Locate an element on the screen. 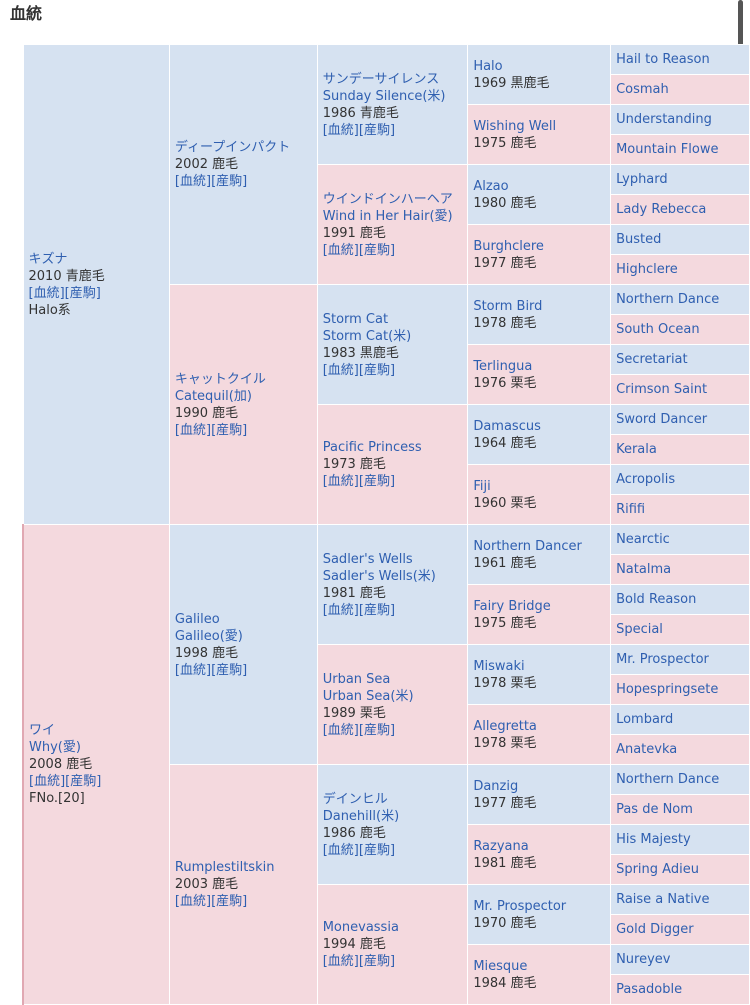 This screenshot has height=1005, width=750. gen4-name-link: Miesque is located at coordinates (500, 966).